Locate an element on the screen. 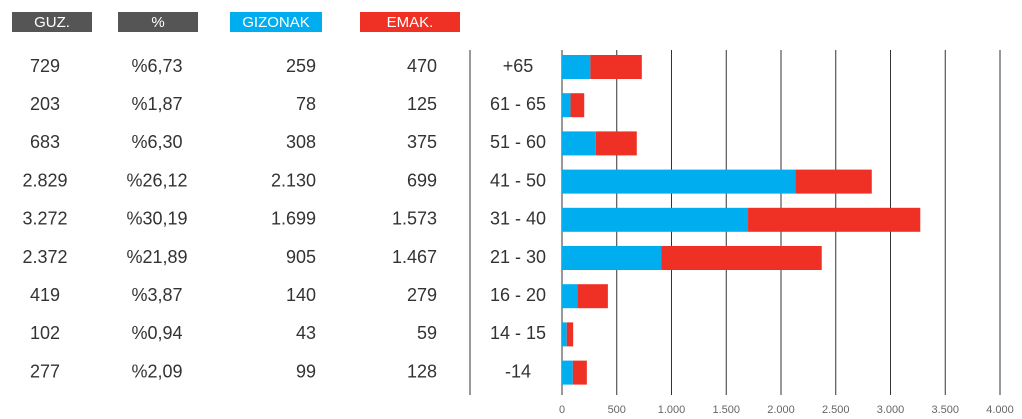 The height and width of the screenshot is (419, 1022). cell: 308 is located at coordinates (301, 142).